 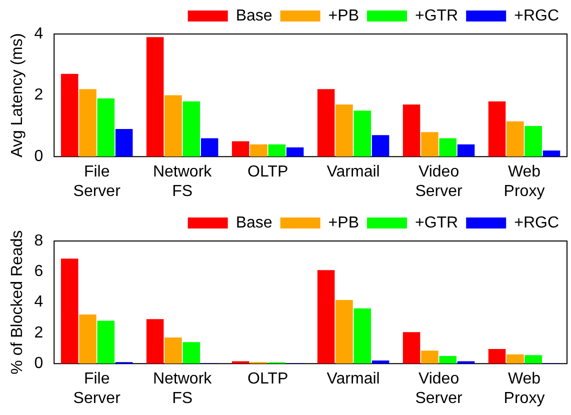 What do you see at coordinates (39, 271) in the screenshot?
I see `y-tick-label: 6` at bounding box center [39, 271].